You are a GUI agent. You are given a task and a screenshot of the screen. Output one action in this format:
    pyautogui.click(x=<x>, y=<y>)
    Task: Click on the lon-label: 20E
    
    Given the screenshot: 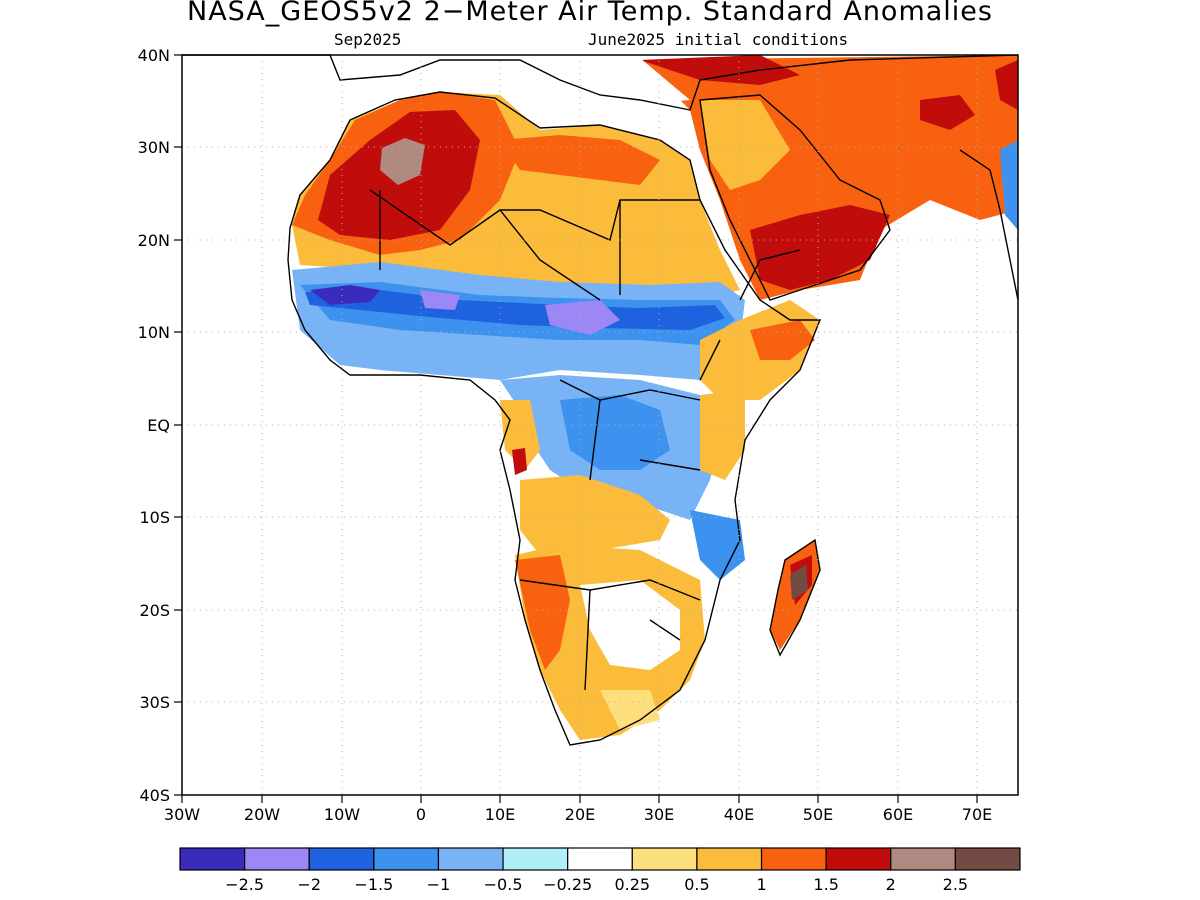 What is the action you would take?
    pyautogui.click(x=580, y=814)
    